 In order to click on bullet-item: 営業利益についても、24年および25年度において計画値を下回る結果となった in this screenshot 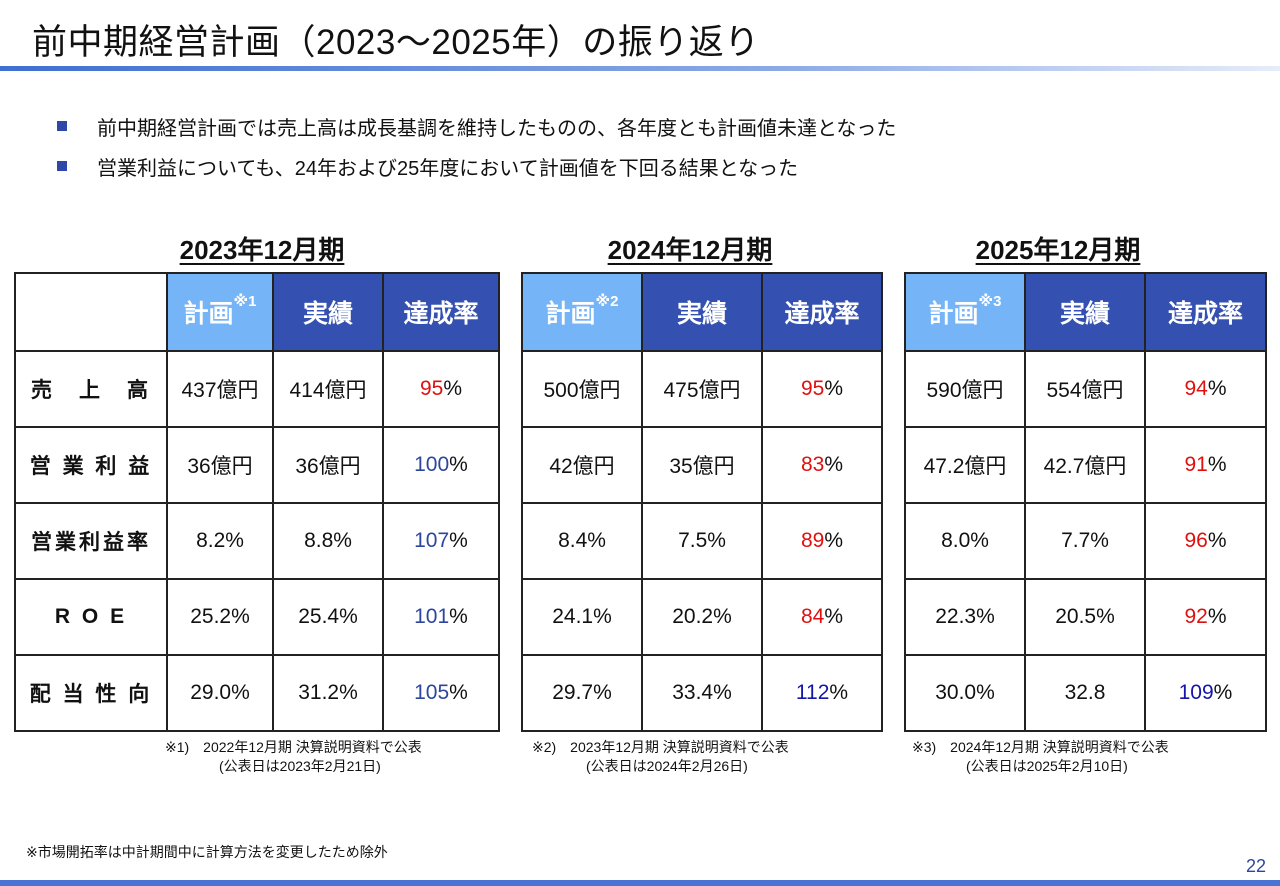, I will do `click(476, 166)`.